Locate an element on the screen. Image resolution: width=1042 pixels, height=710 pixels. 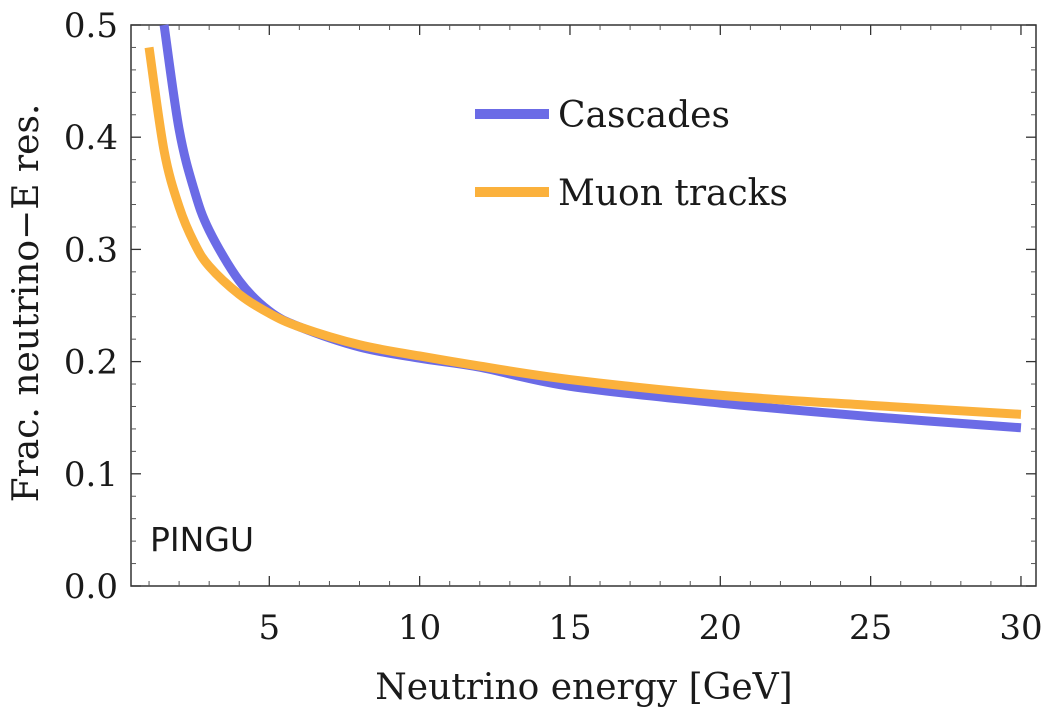
detector-annotation: PINGU is located at coordinates (202, 539).